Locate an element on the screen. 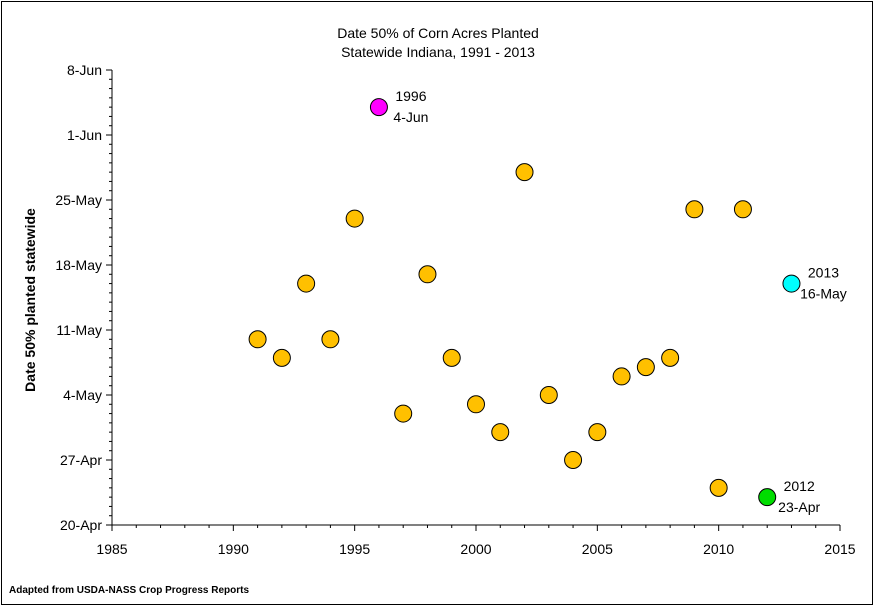 The height and width of the screenshot is (608, 876). y-axis-label: Date 50% planted statewide is located at coordinates (30, 300).